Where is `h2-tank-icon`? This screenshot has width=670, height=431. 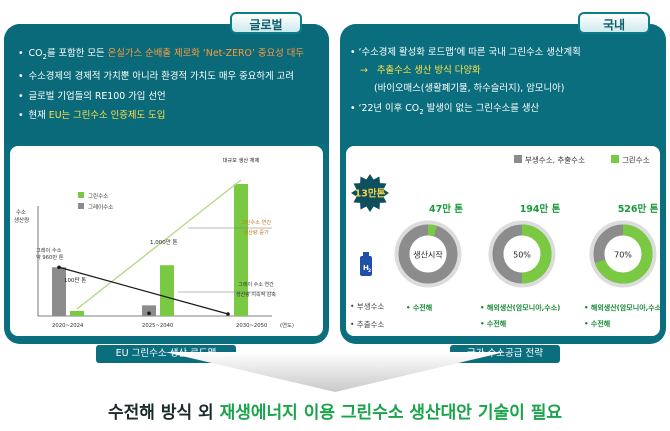 h2-tank-icon is located at coordinates (366, 266).